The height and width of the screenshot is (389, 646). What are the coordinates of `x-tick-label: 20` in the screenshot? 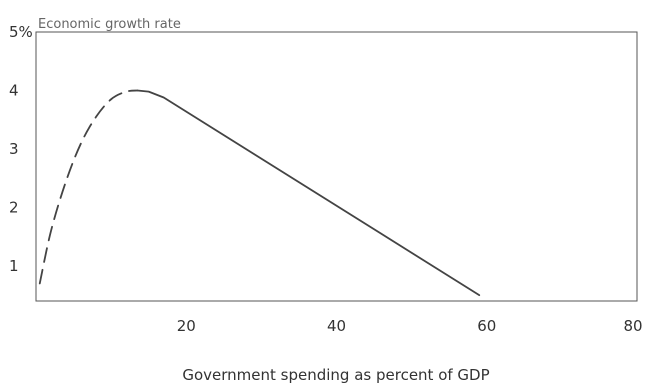 It's located at (186, 326).